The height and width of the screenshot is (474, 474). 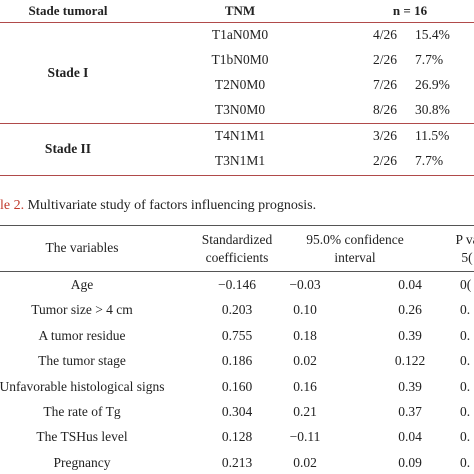 I want to click on header-cell: TNM, so click(x=240, y=10).